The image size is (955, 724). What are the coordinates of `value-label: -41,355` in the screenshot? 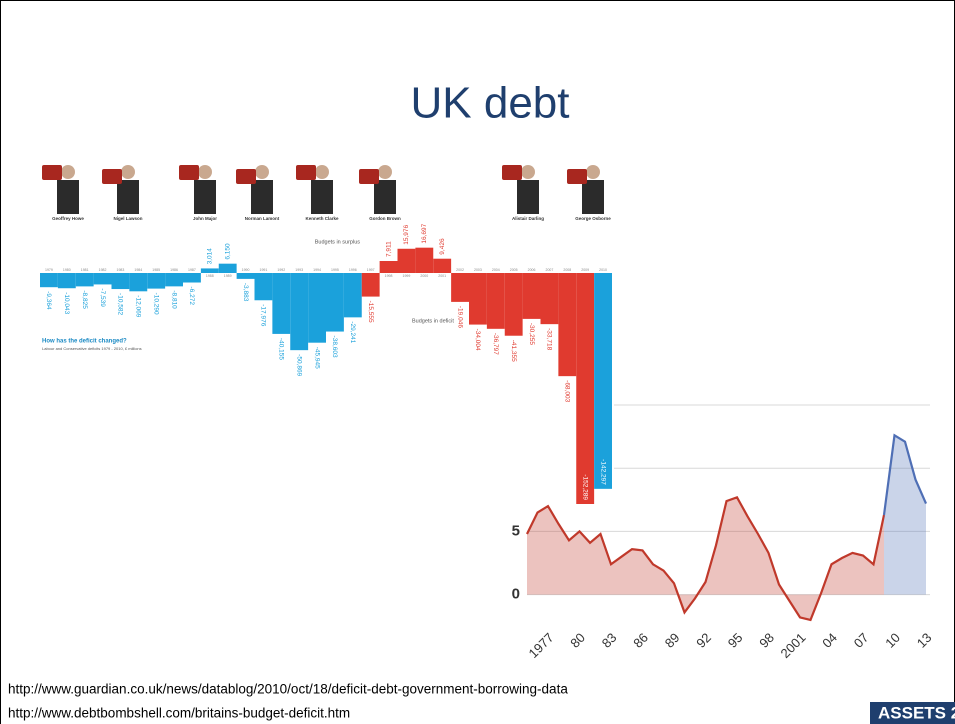 It's located at (513, 351).